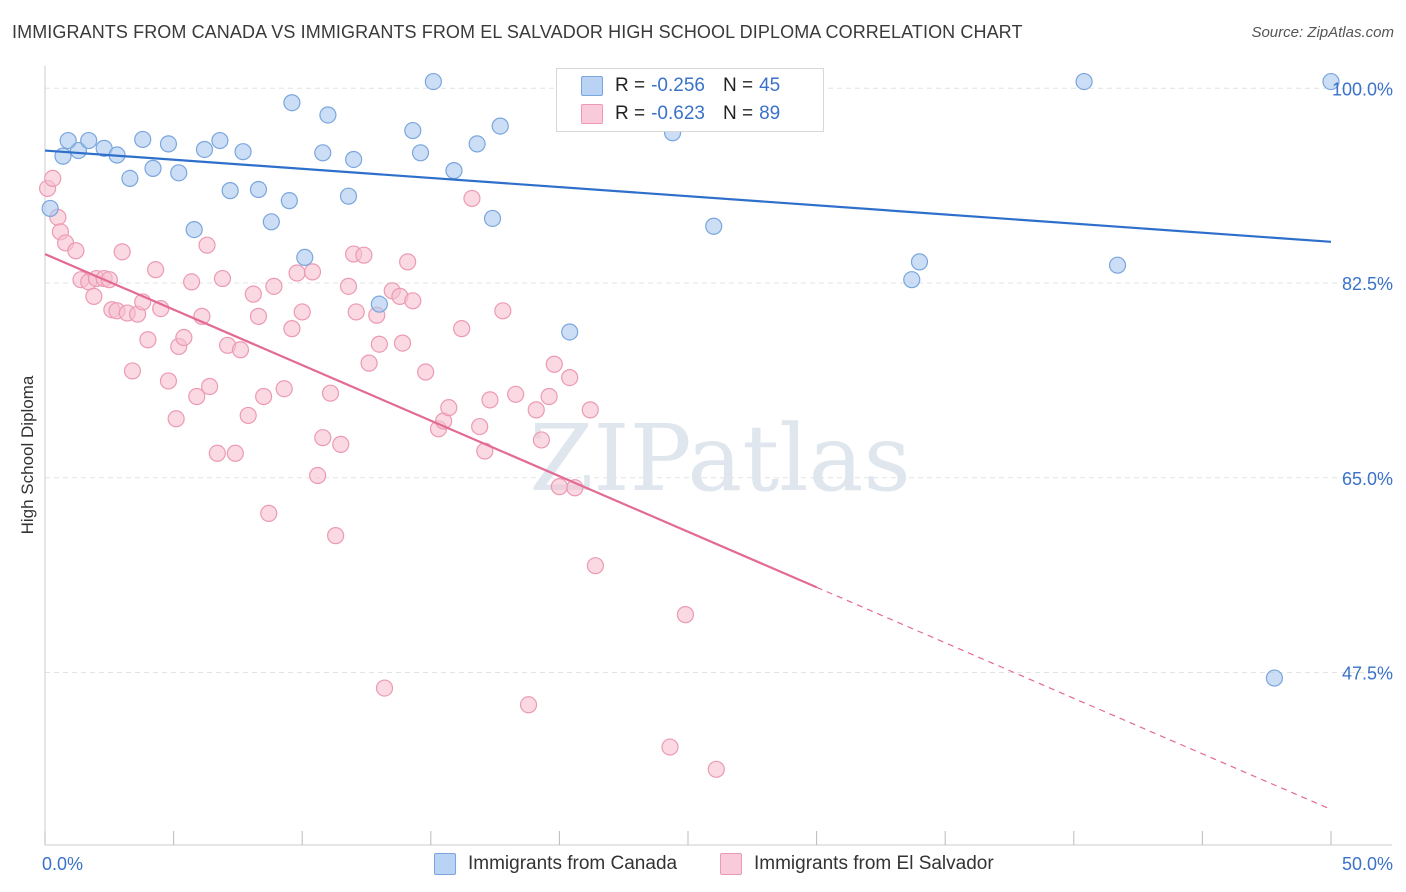 The image size is (1406, 892). What do you see at coordinates (1322, 32) in the screenshot?
I see `source-label: Source: ZipAtlas.com` at bounding box center [1322, 32].